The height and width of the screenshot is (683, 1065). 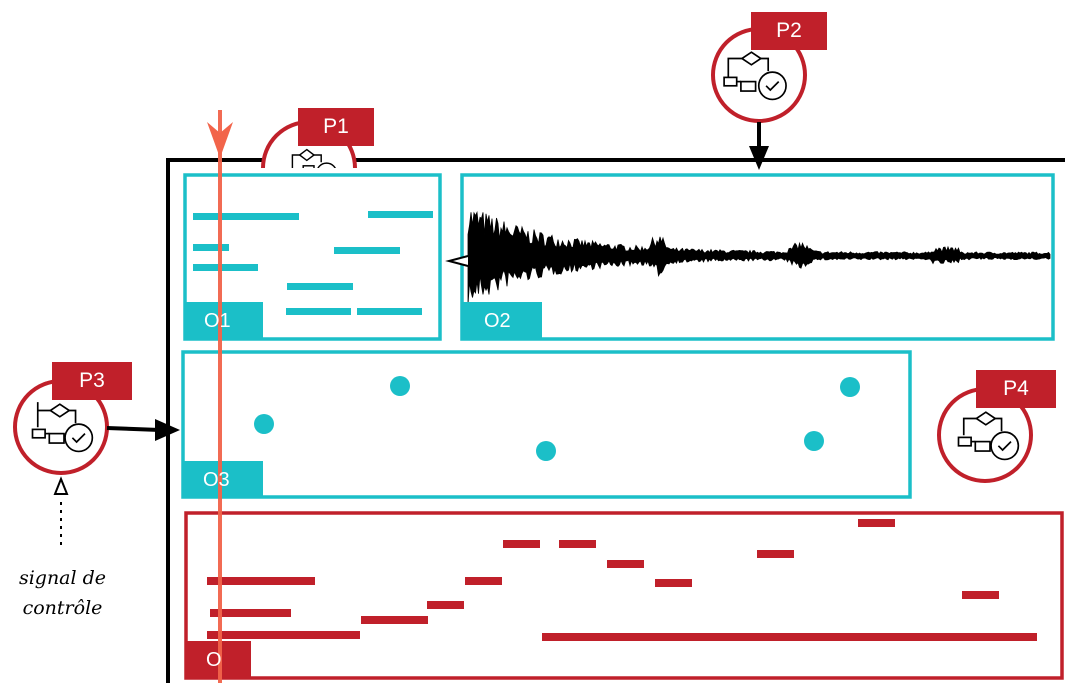 What do you see at coordinates (224, 320) in the screenshot?
I see `o1-label-tab` at bounding box center [224, 320].